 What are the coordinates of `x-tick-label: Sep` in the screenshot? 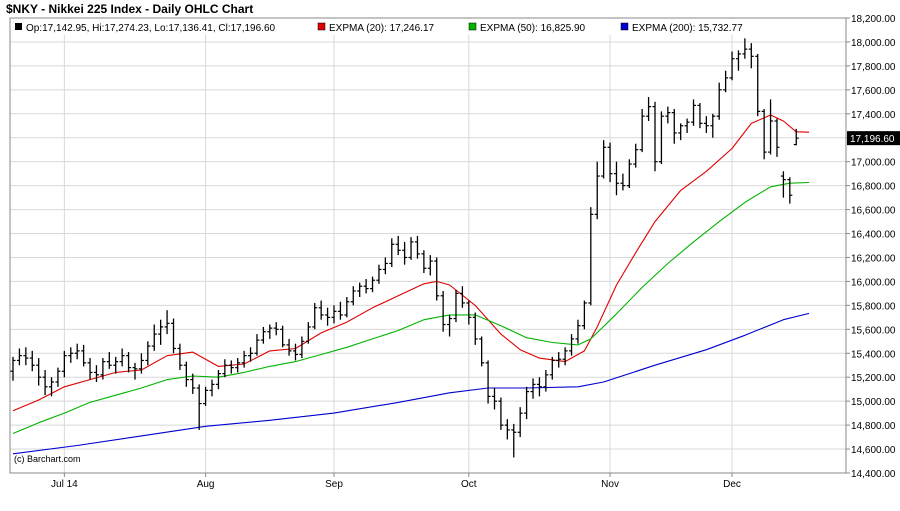 It's located at (334, 484).